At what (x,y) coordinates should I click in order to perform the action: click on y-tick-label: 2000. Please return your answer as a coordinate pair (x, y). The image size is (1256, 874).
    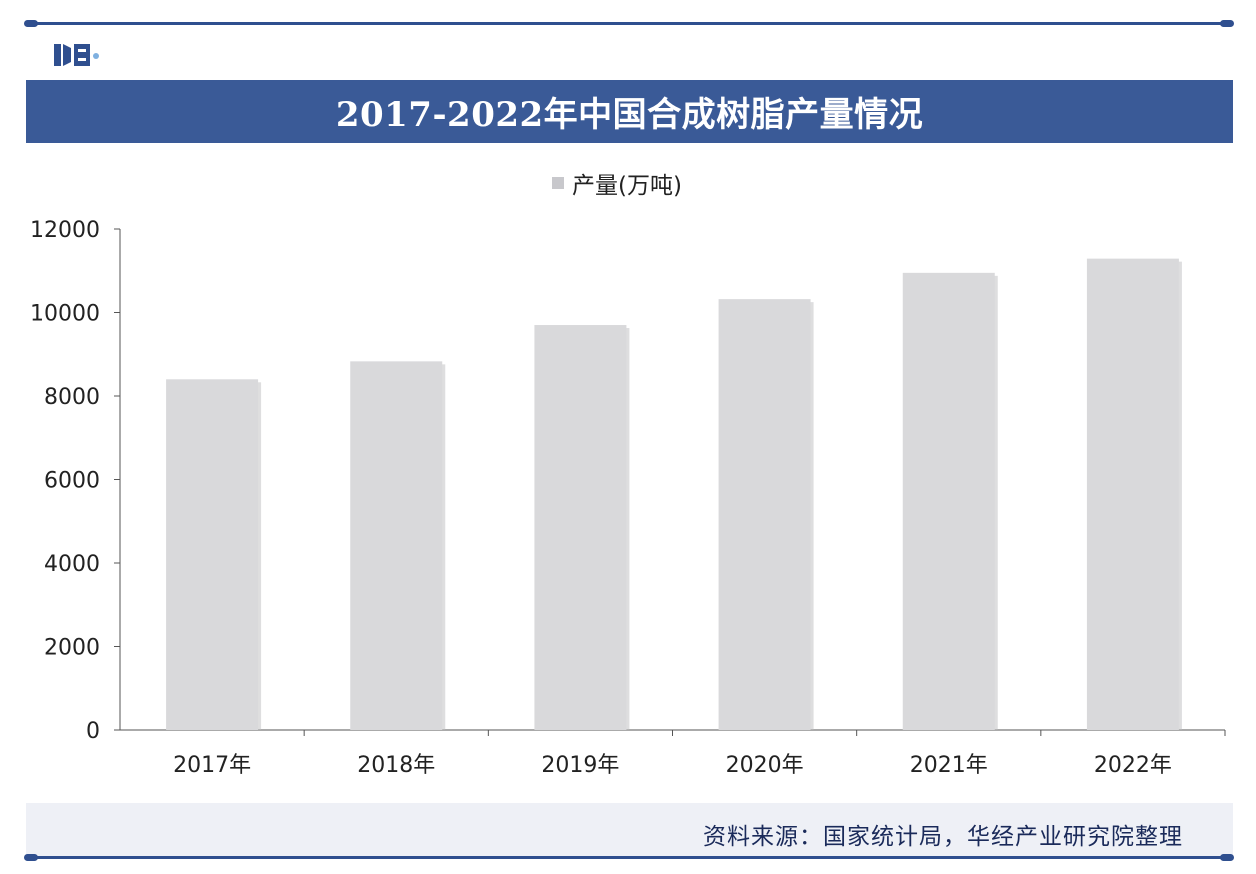
    Looking at the image, I should click on (72, 648).